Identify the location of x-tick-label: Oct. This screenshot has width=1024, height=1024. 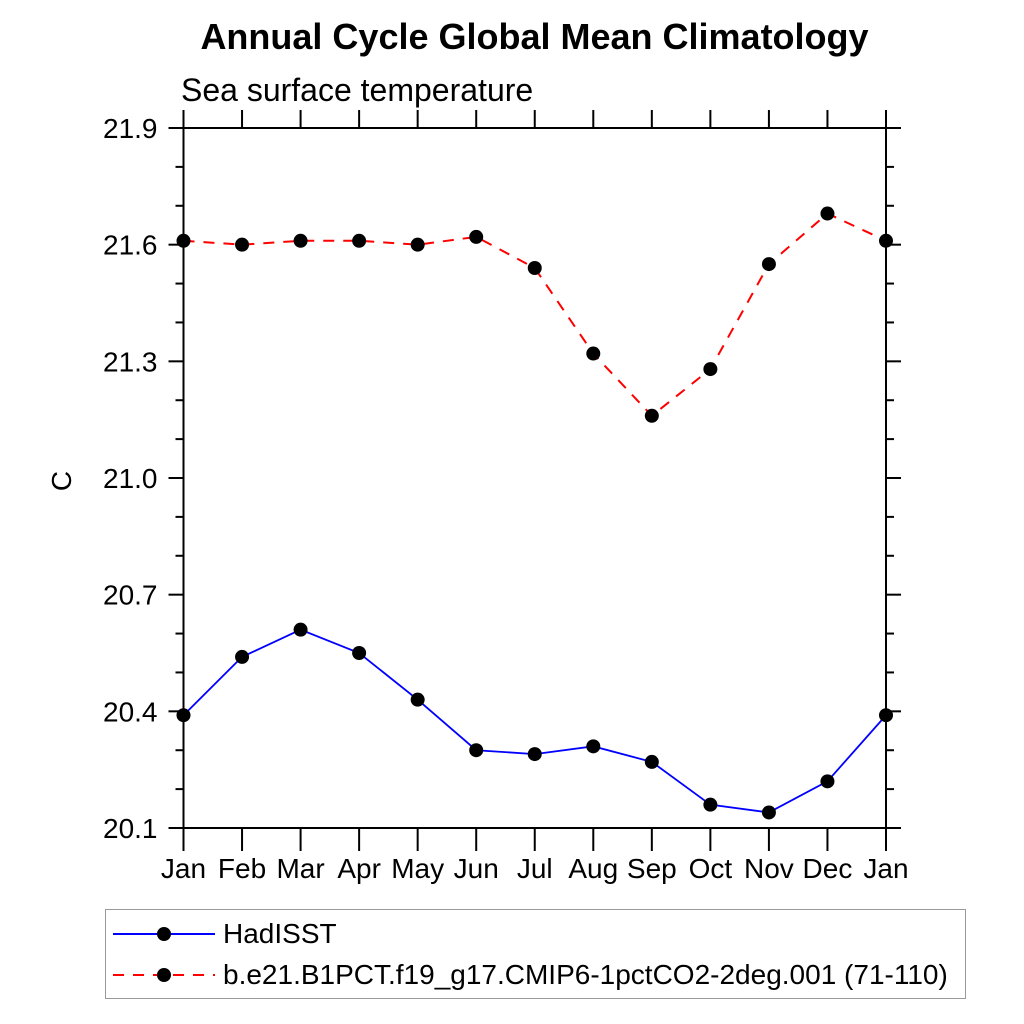
(711, 868).